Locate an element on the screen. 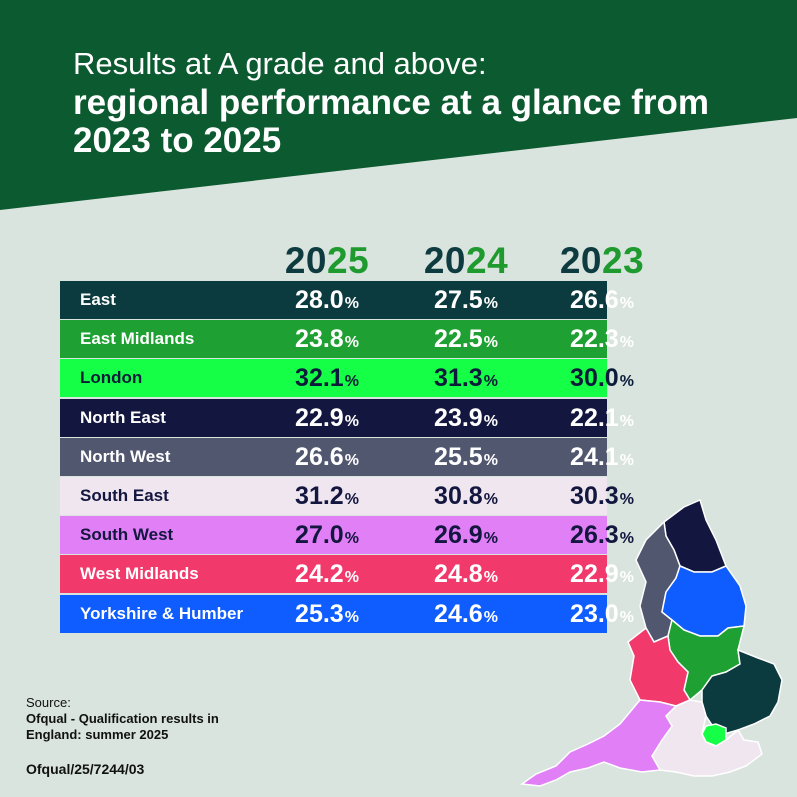 The width and height of the screenshot is (797, 797). value-number: 32.1 is located at coordinates (319, 378).